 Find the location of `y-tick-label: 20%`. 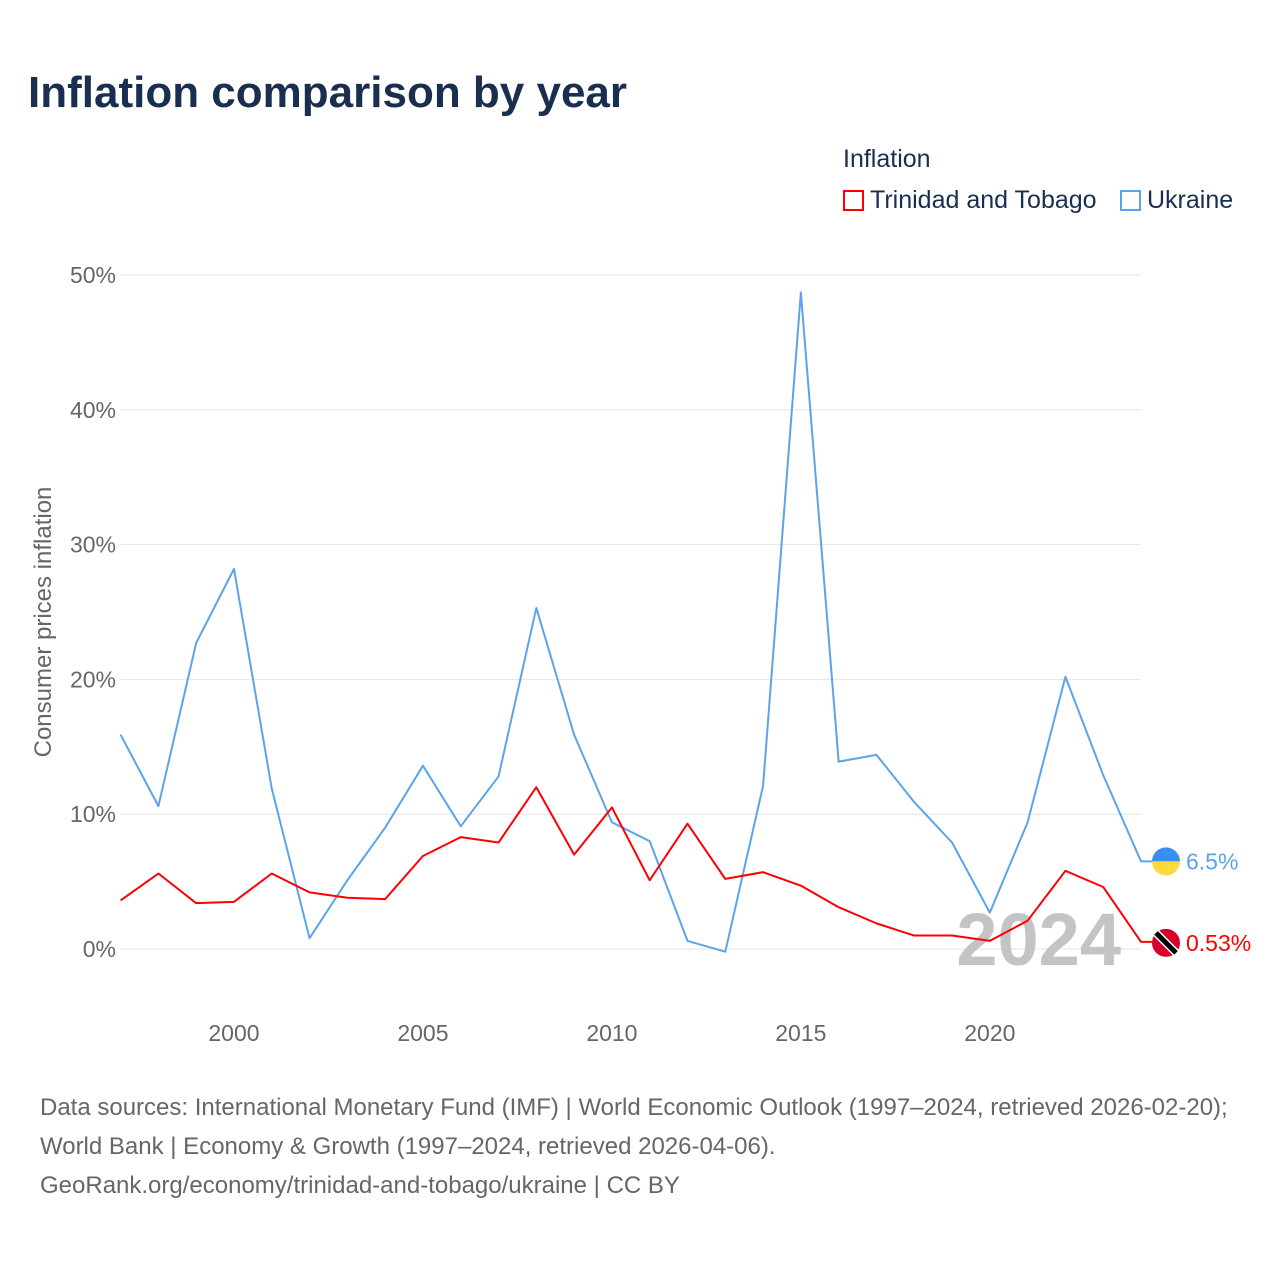

y-tick-label: 20% is located at coordinates (93, 679).